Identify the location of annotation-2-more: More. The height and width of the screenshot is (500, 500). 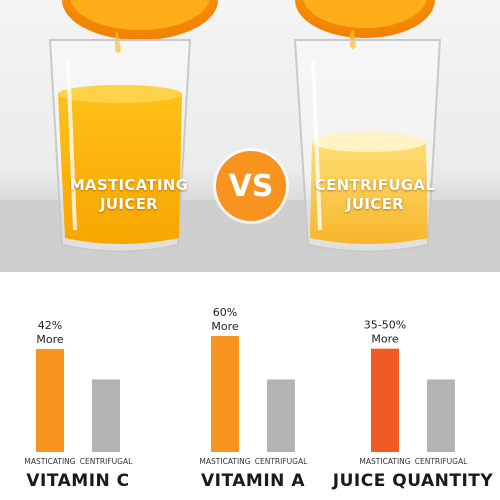
(225, 326).